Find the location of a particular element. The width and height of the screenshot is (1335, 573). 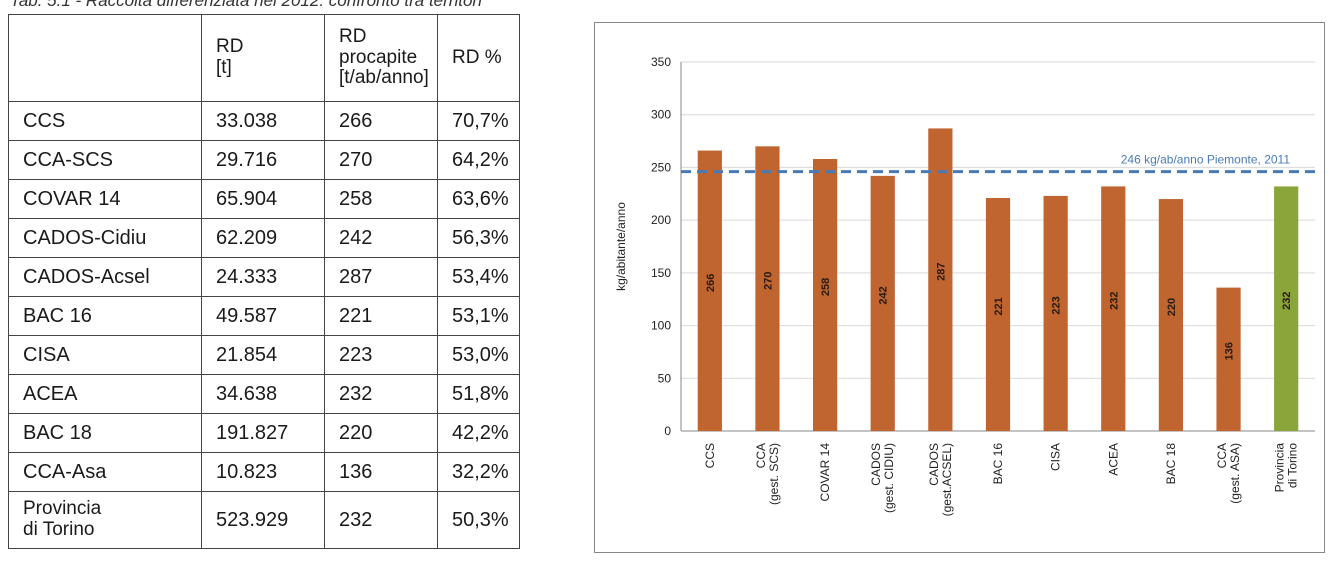

column-header: RD % is located at coordinates (478, 58).